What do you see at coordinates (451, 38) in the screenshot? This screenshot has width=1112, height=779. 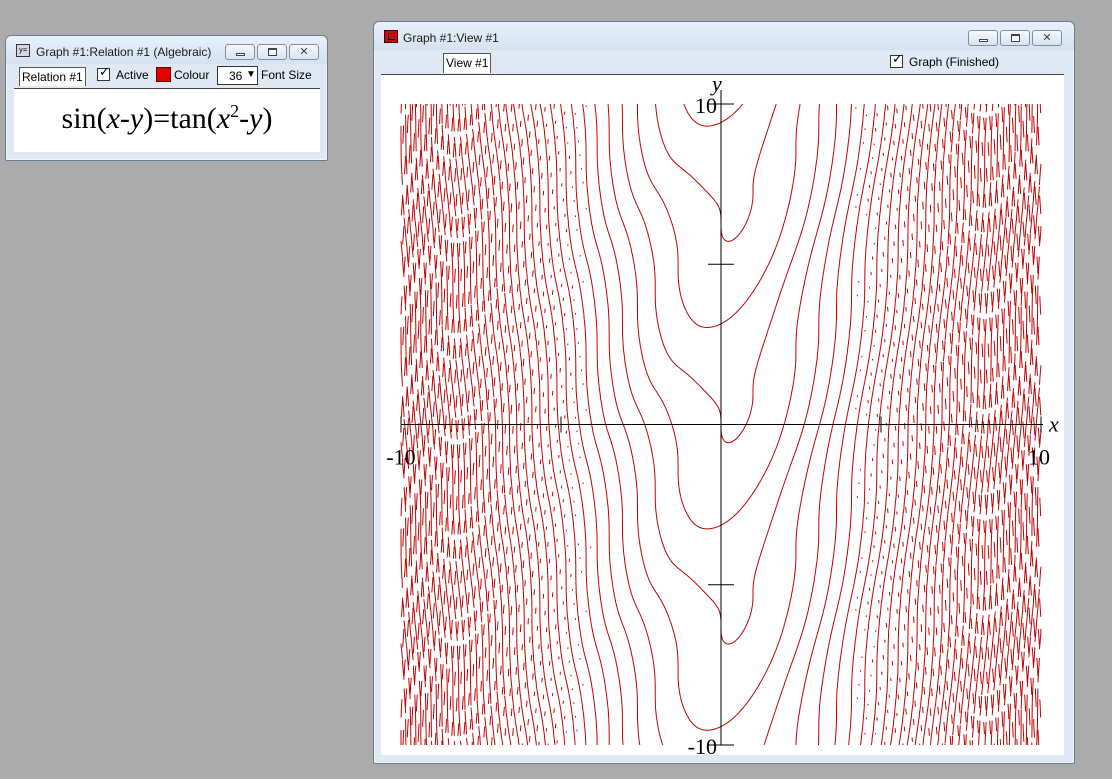 I see `view-window-title: Graph #1:View #1` at bounding box center [451, 38].